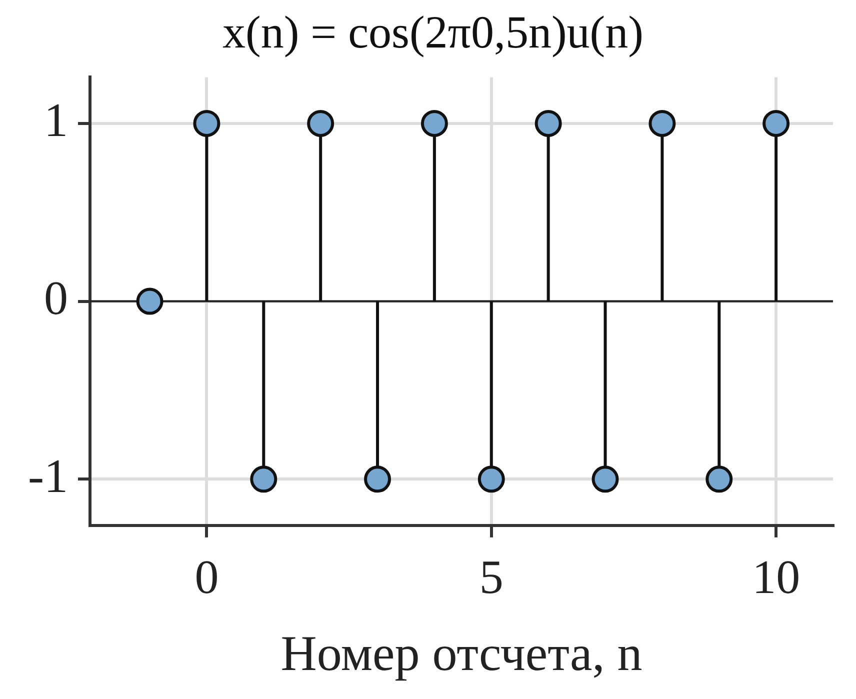  What do you see at coordinates (776, 577) in the screenshot?
I see `x-tick-label: 10` at bounding box center [776, 577].